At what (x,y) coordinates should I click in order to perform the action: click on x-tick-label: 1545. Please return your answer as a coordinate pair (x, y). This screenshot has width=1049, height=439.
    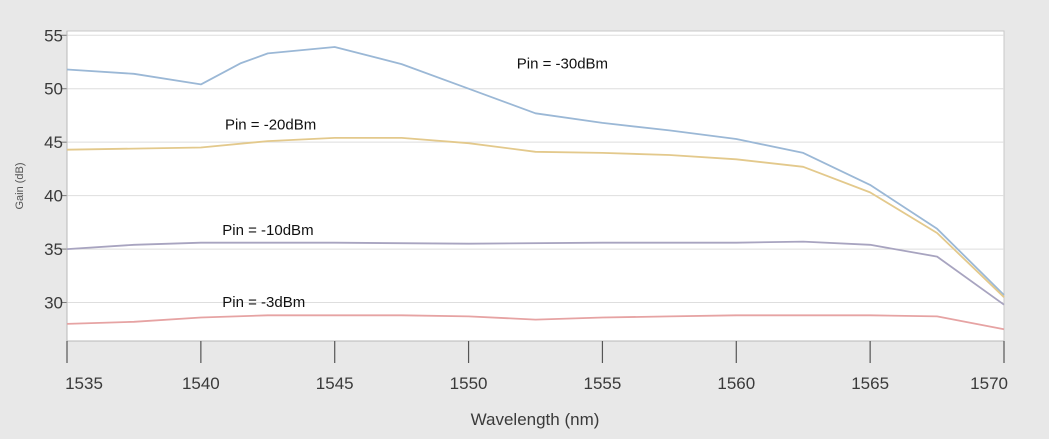
    Looking at the image, I should click on (335, 383).